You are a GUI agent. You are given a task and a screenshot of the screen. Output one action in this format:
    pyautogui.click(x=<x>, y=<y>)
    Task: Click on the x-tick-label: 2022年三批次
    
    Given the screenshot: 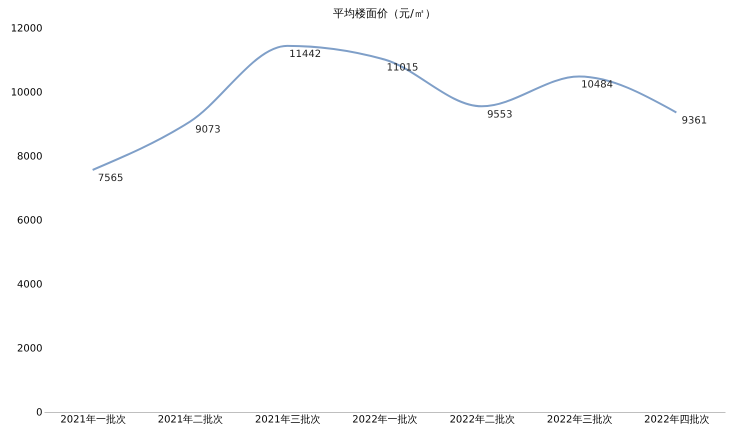 What is the action you would take?
    pyautogui.click(x=579, y=420)
    